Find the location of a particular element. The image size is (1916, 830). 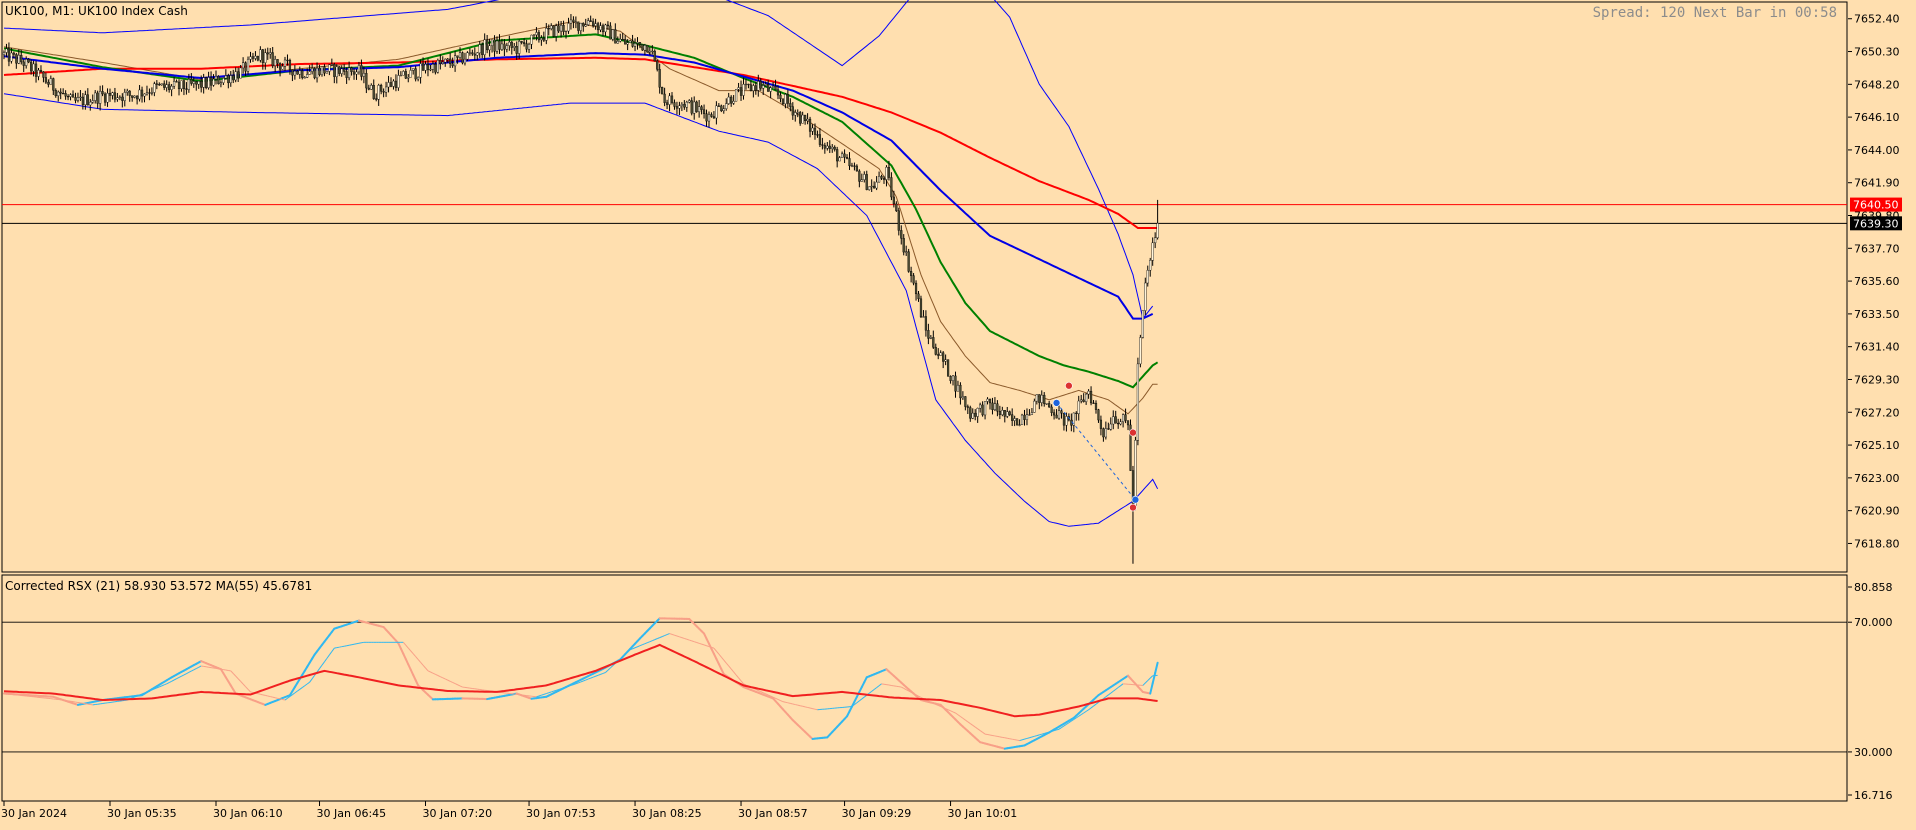

price-axis-label: 7641.90 is located at coordinates (1877, 183).